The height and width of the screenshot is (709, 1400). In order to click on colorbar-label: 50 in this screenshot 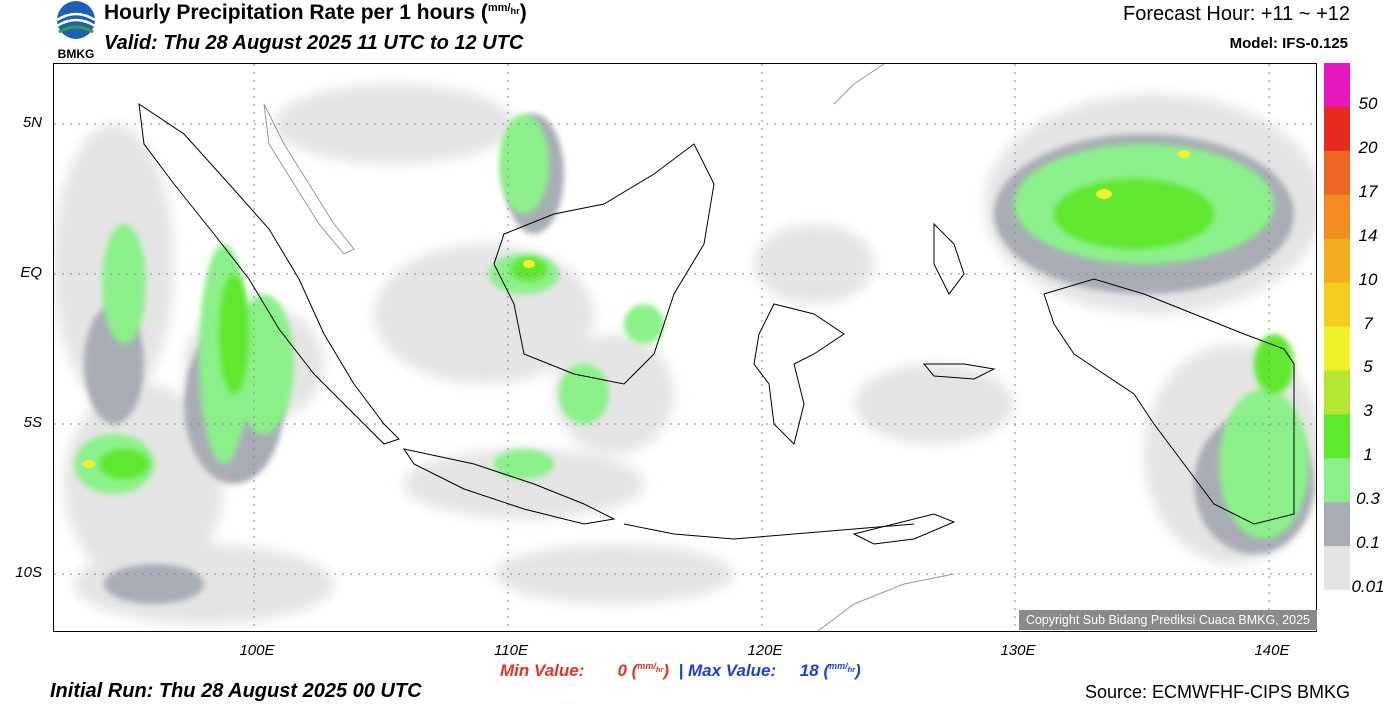, I will do `click(1368, 103)`.